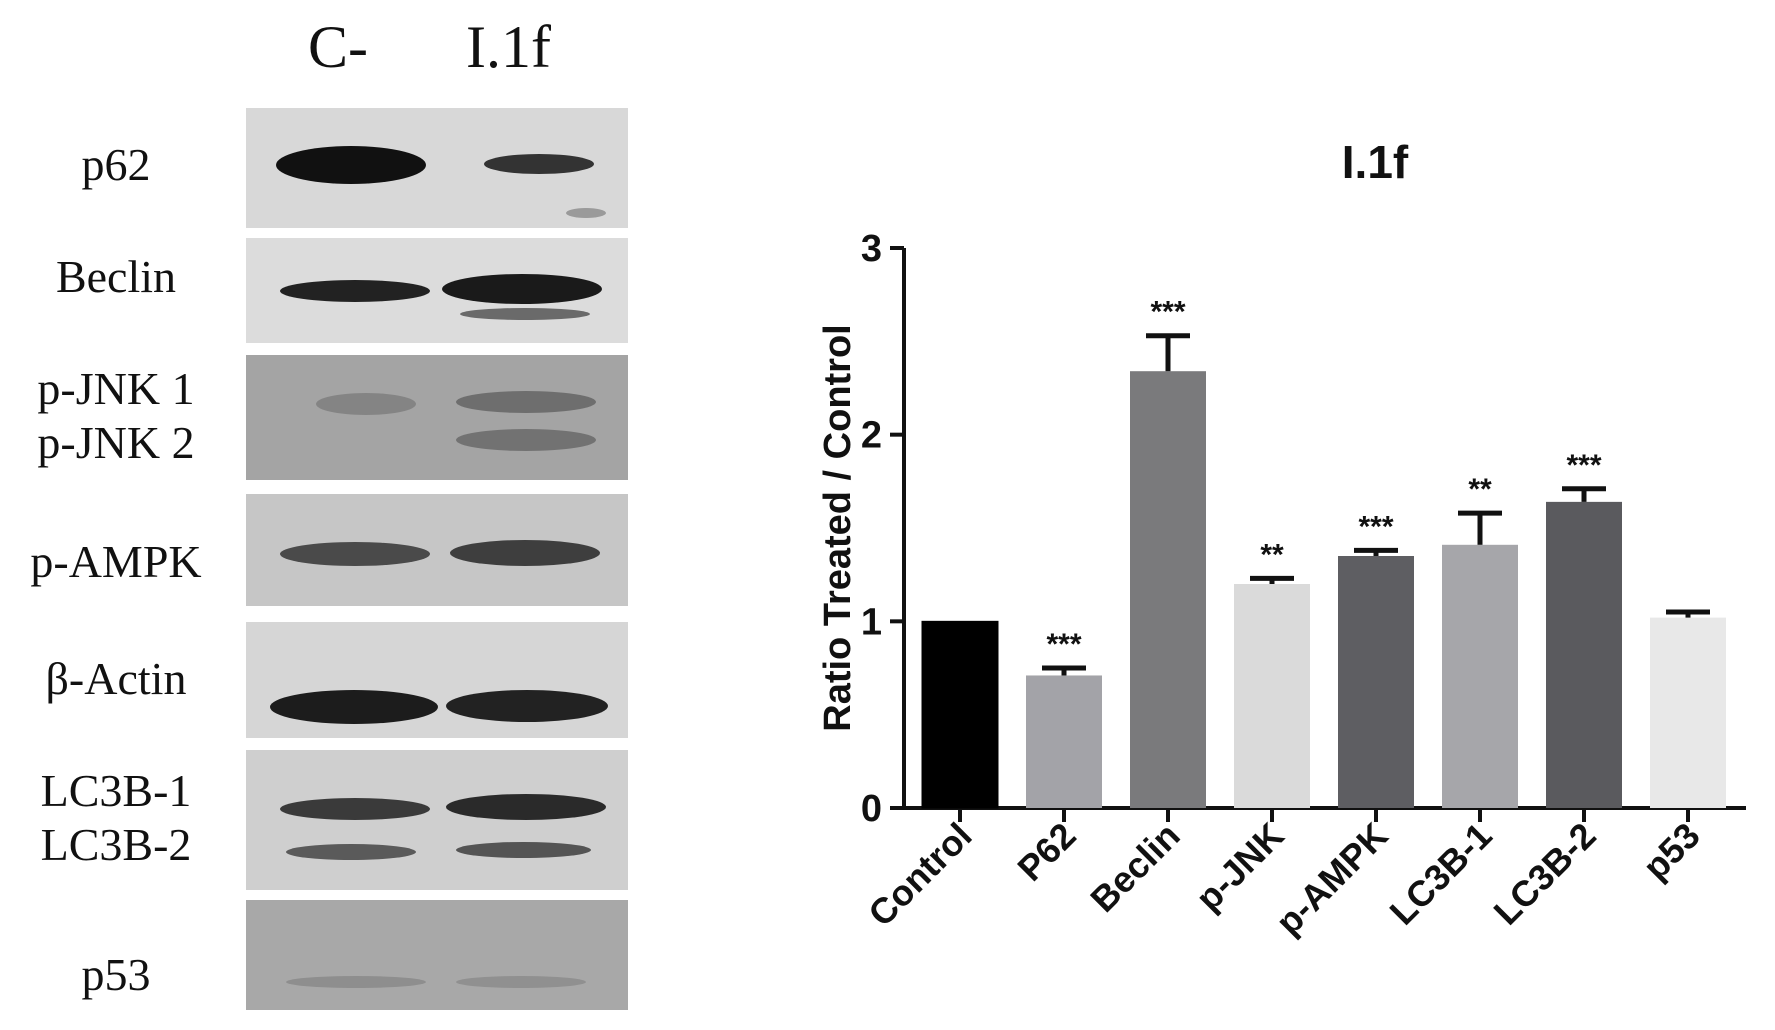 Image resolution: width=1775 pixels, height=1030 pixels. Describe the element at coordinates (1046, 852) in the screenshot. I see `category-label: P62` at that location.